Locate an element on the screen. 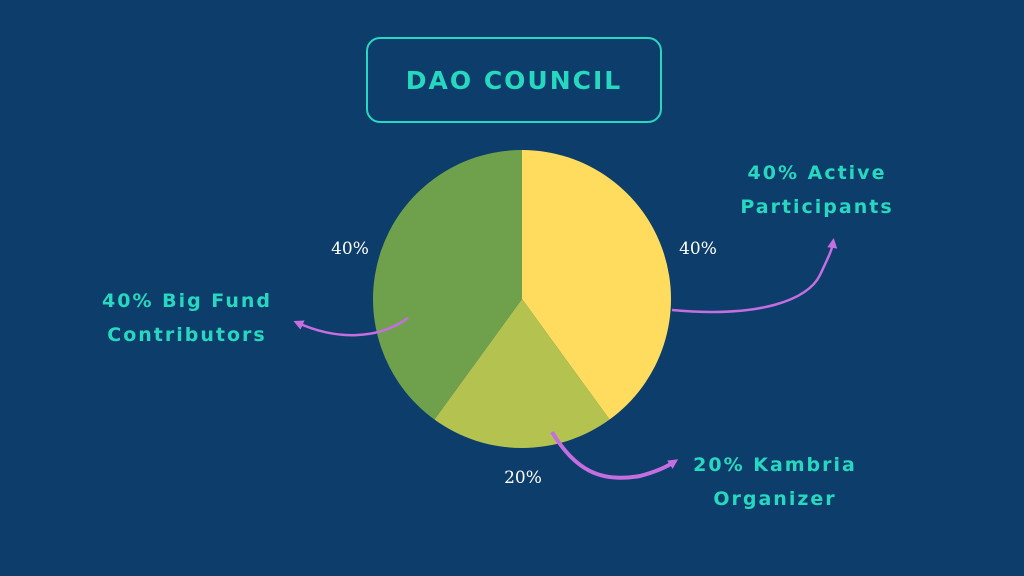 The image size is (1024, 576). callout-active-line1: 40% Active is located at coordinates (817, 173).